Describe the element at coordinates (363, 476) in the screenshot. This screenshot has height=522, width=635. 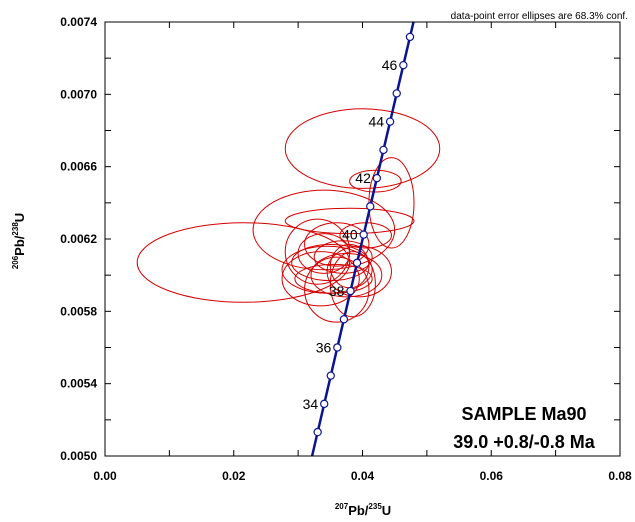
I see `x-tick-label: 0.04` at that location.